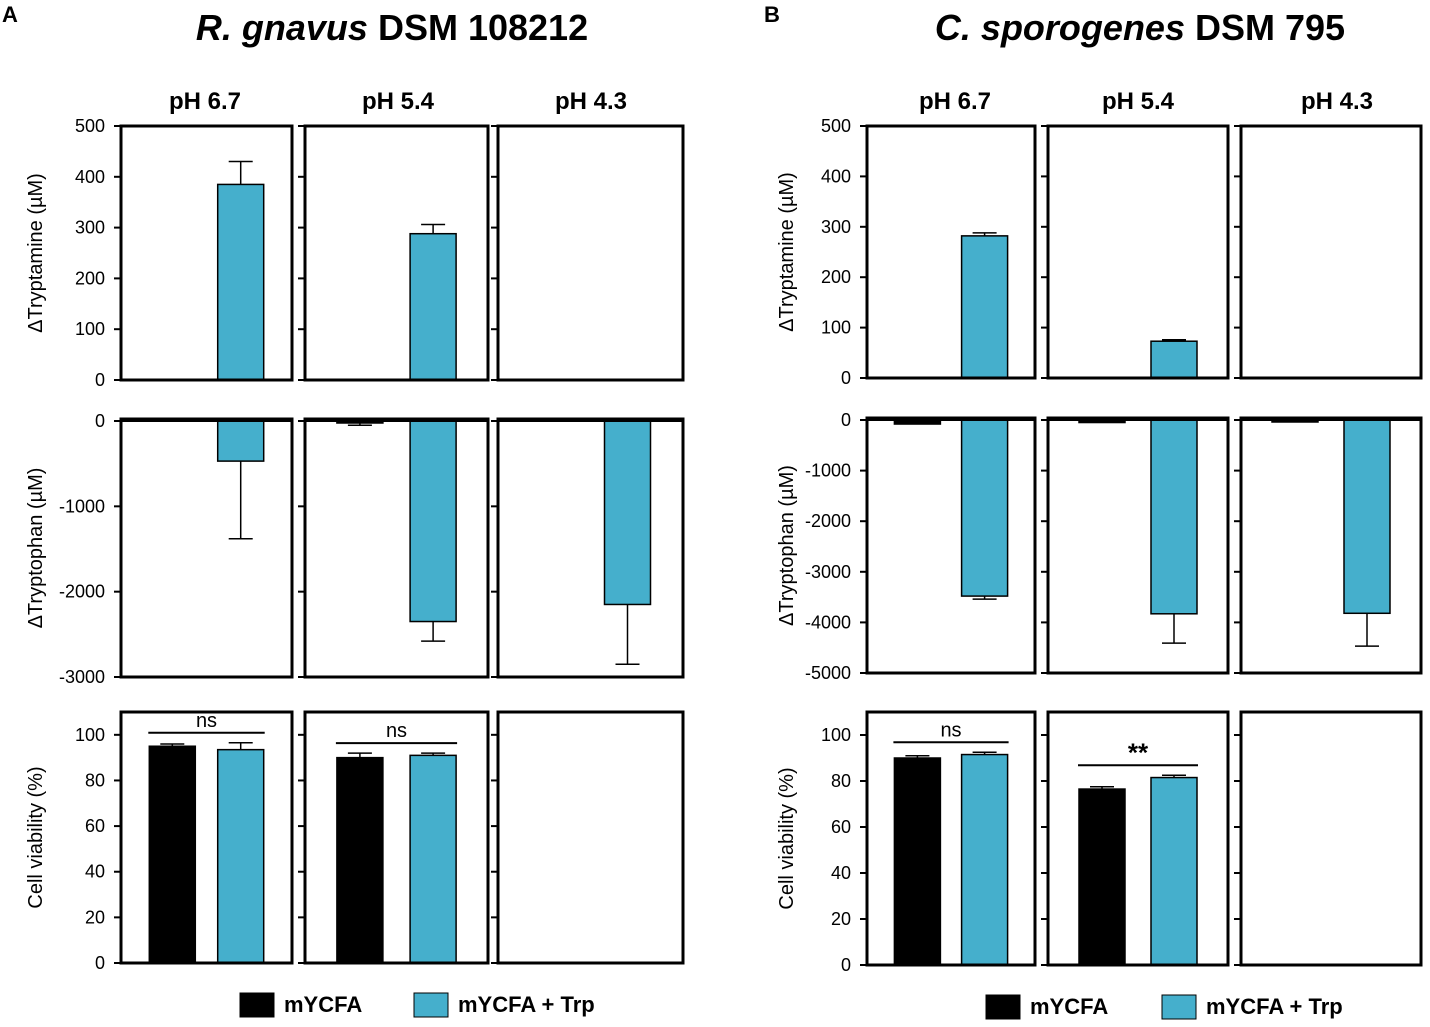 This screenshot has width=1430, height=1027. I want to click on legend-swatch-mycfa-a, so click(257, 1005).